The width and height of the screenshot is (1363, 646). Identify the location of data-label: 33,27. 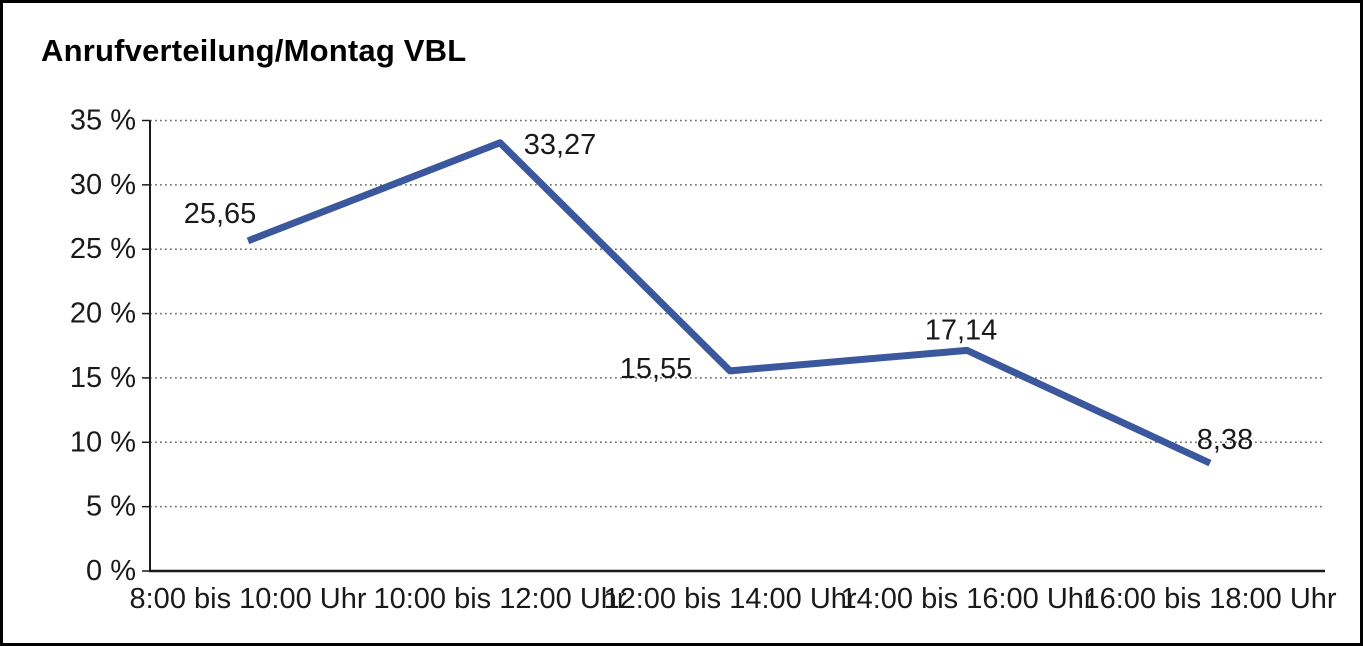
(560, 145).